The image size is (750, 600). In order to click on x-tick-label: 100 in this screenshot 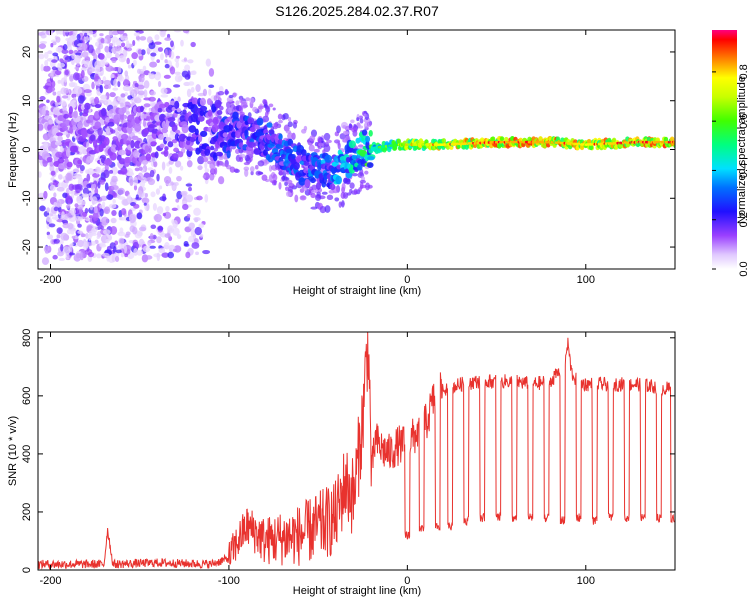, I will do `click(586, 581)`.